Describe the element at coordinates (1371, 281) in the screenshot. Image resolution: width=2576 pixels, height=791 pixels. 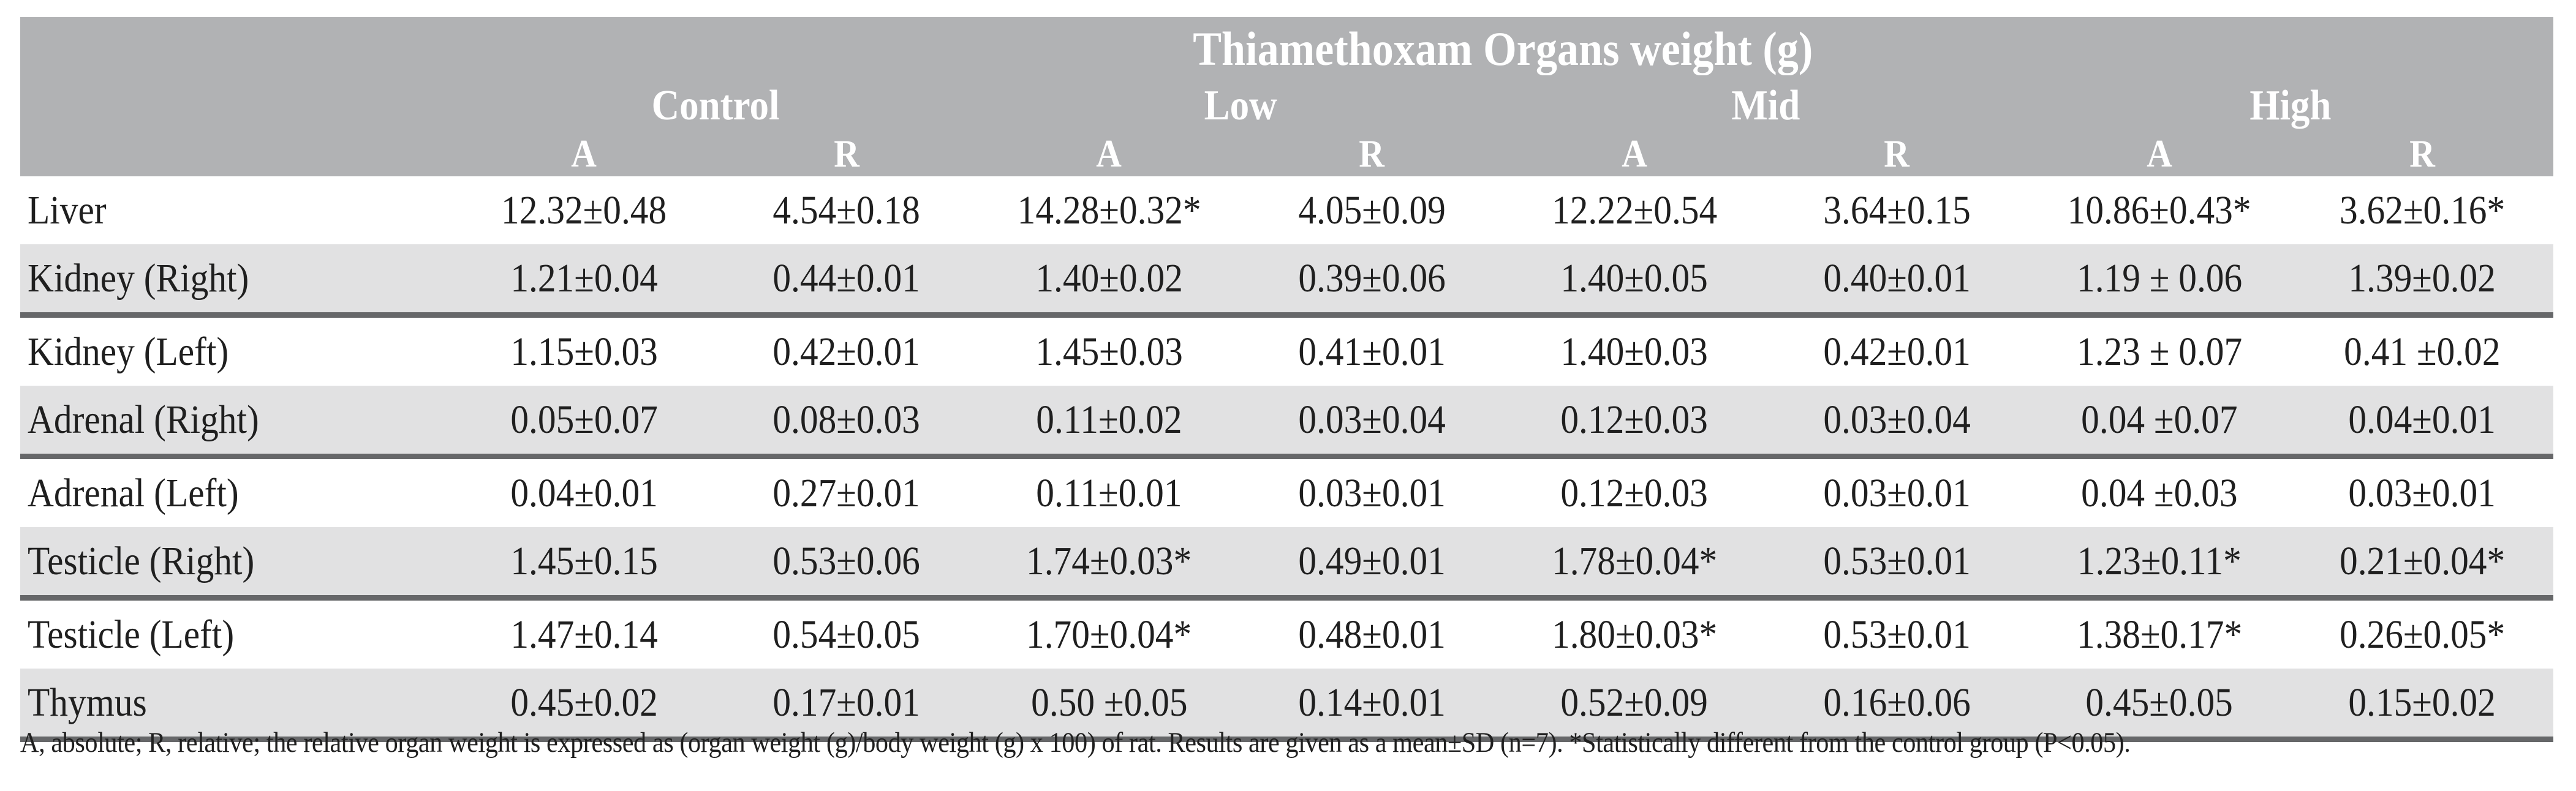
I see `table-cell: 0.39±0.06` at that location.